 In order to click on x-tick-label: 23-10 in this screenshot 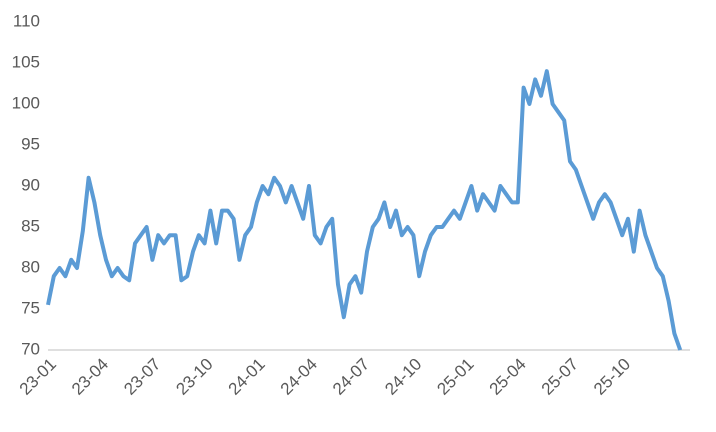, I will do `click(194, 377)`.